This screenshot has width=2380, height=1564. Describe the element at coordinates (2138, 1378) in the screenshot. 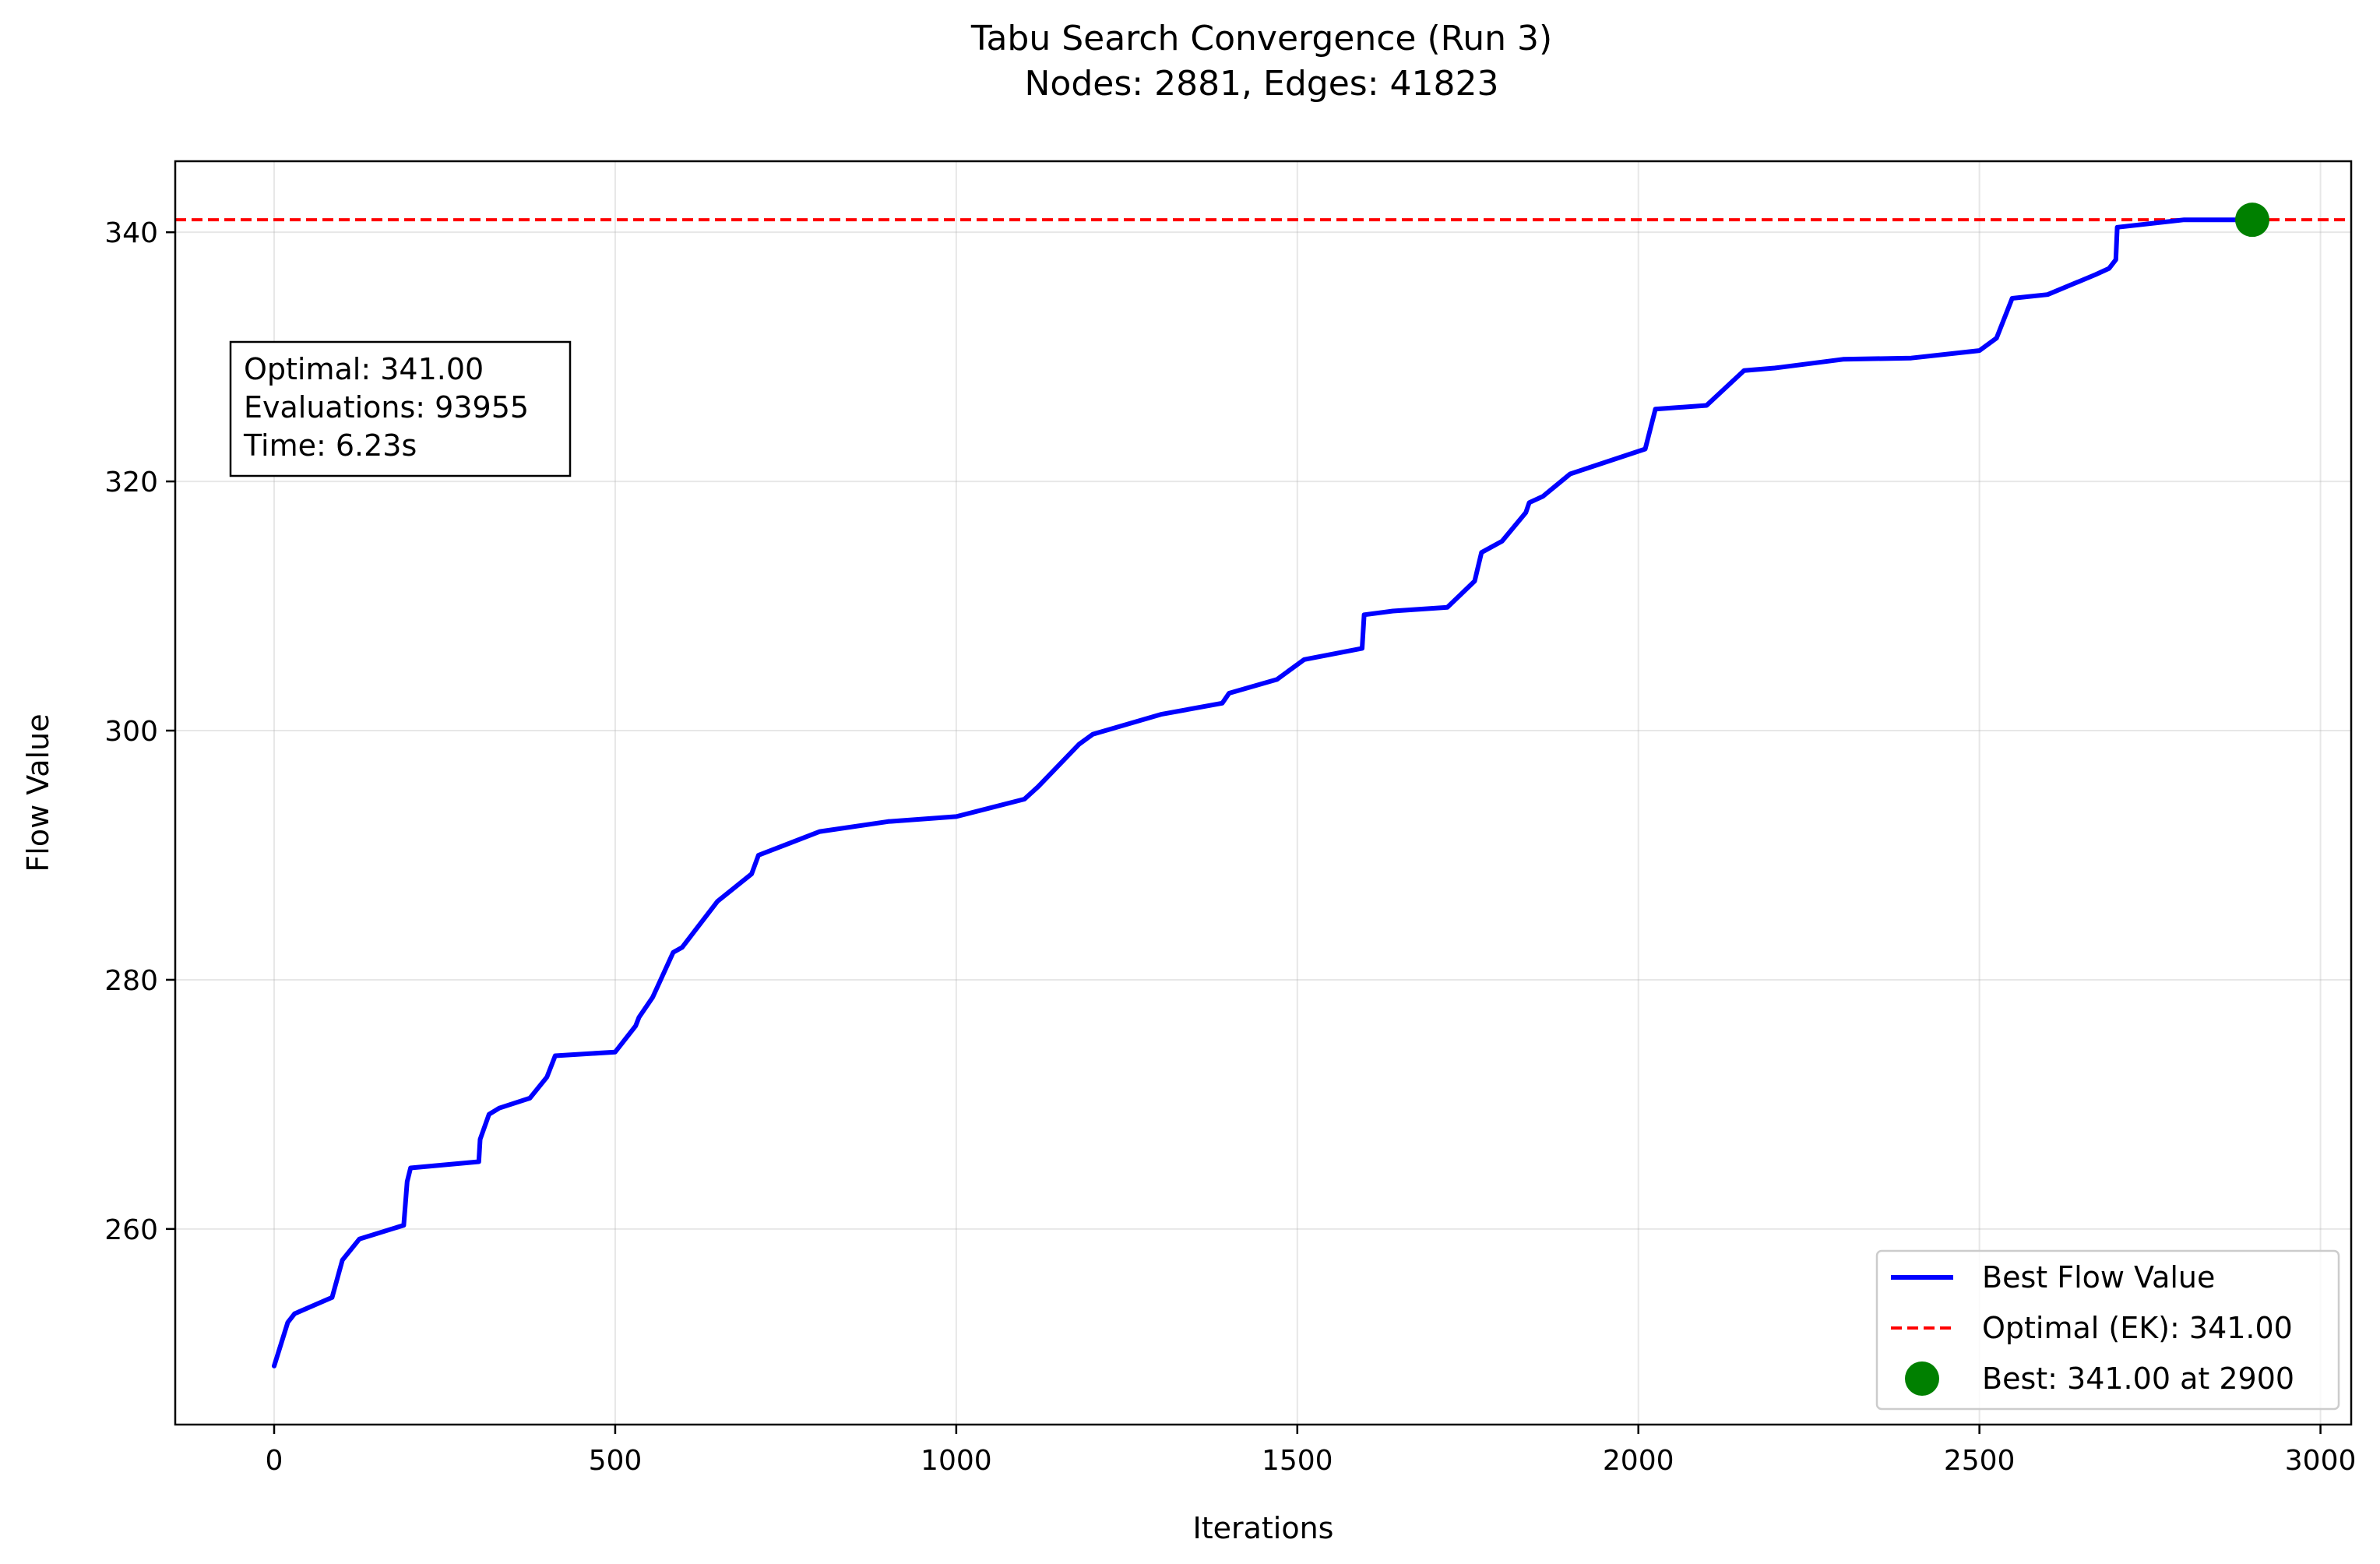

I see `legend-label-best-marker: Best: 341.00 at 2900` at that location.